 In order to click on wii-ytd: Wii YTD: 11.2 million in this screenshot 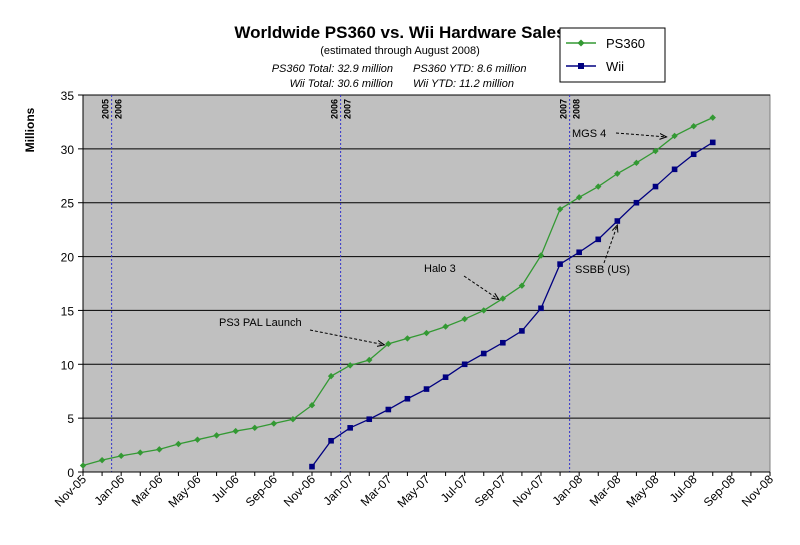, I will do `click(463, 84)`.